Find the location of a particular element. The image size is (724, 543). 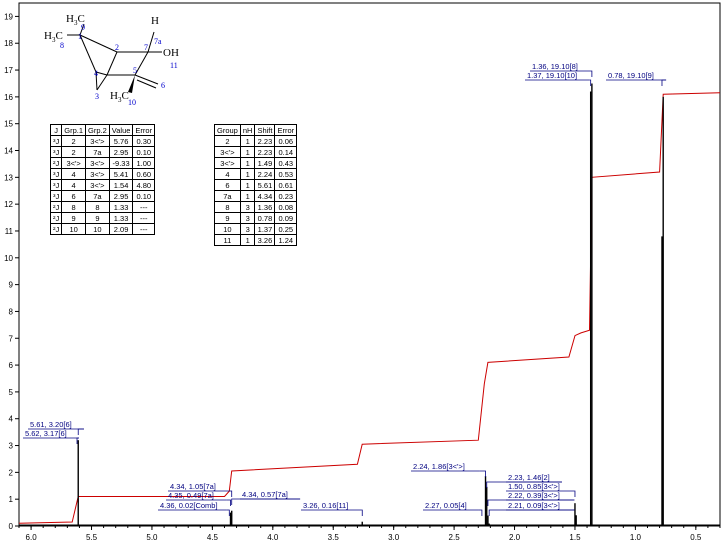

table-row: ³J 4 3<'> 1.54 4.80 is located at coordinates (102, 185).